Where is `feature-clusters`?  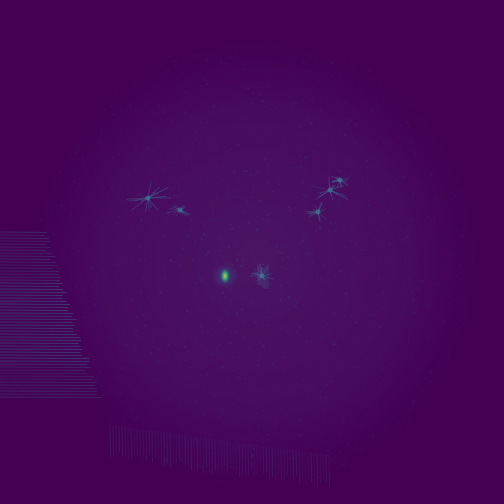
feature-clusters is located at coordinates (238, 232).